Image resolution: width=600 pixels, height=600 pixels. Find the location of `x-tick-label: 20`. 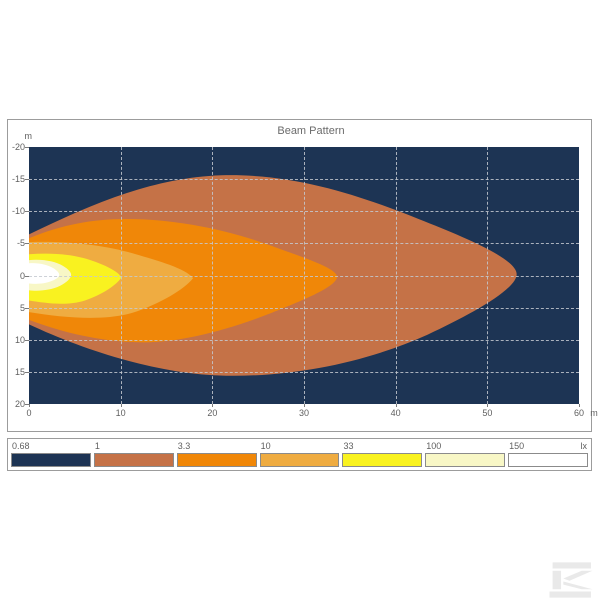

x-tick-label: 20 is located at coordinates (212, 413).